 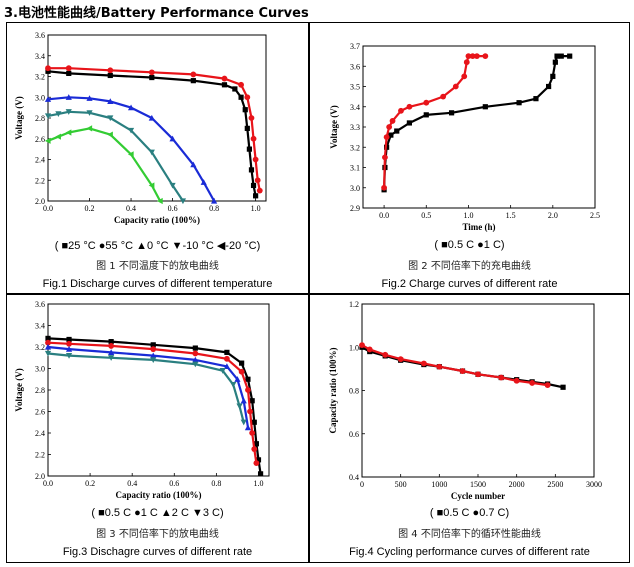 I want to click on x-tick-label: 2.5, so click(x=595, y=215).